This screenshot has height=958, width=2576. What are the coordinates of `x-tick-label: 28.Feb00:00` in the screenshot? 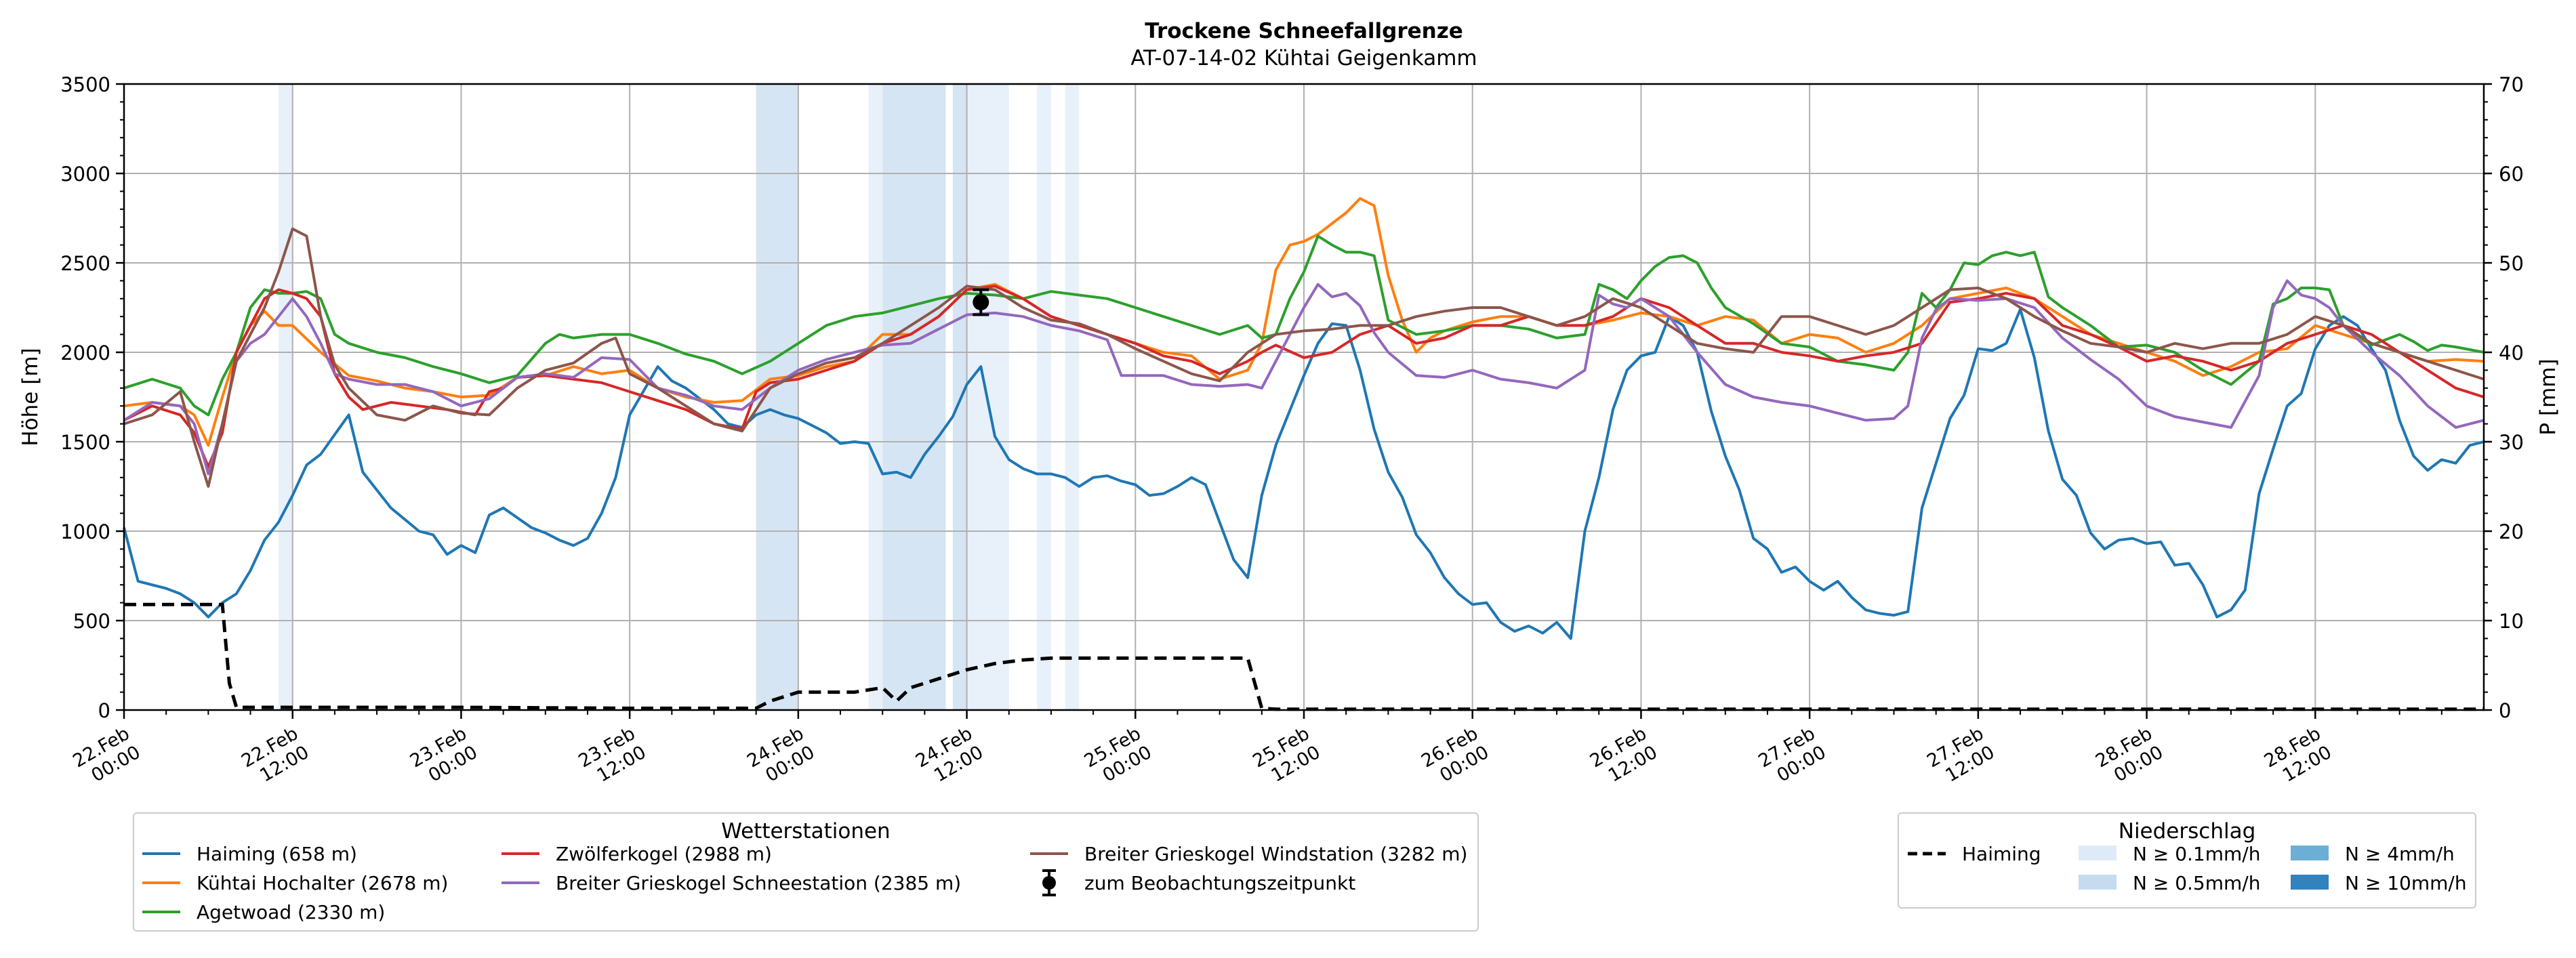 It's located at (2130, 757).